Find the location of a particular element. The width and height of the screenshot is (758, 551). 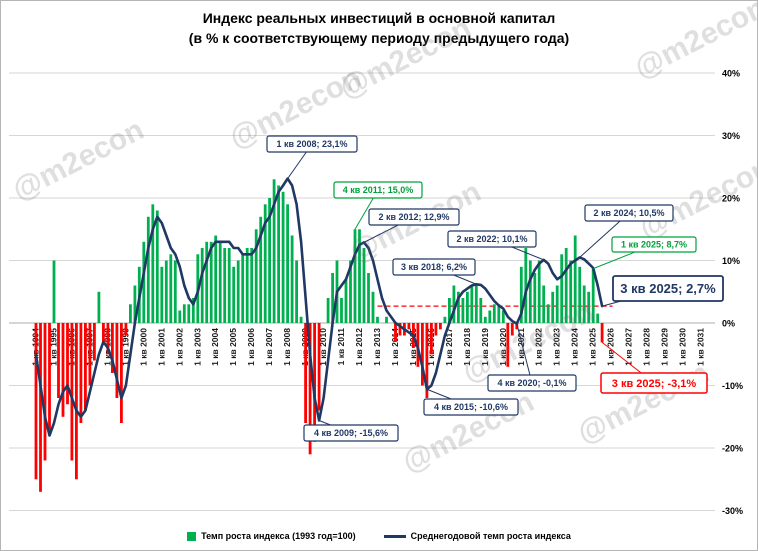

svg-text: 1 кв 1995 is located at coordinates (53, 347).